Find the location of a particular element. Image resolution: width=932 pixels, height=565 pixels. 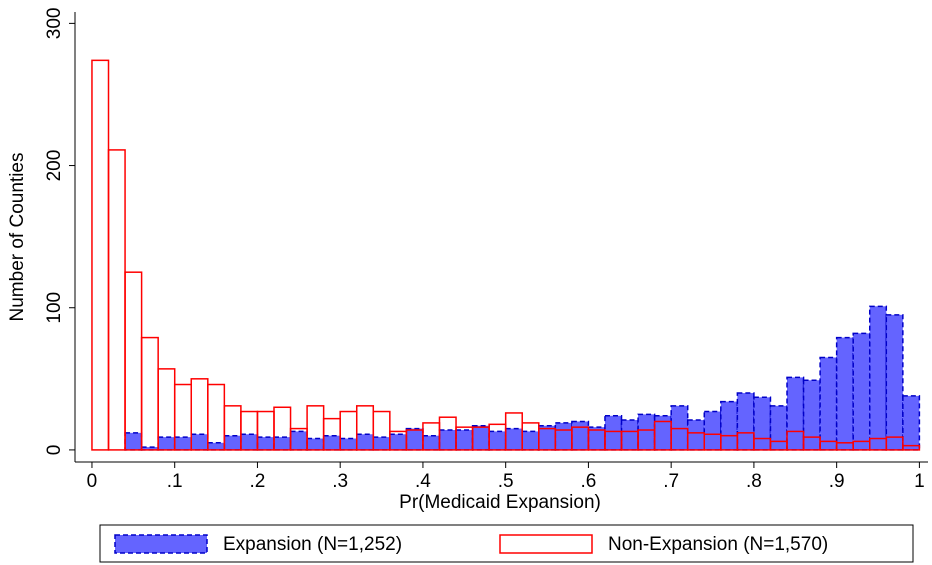

x-tick-label: .2 is located at coordinates (258, 481).